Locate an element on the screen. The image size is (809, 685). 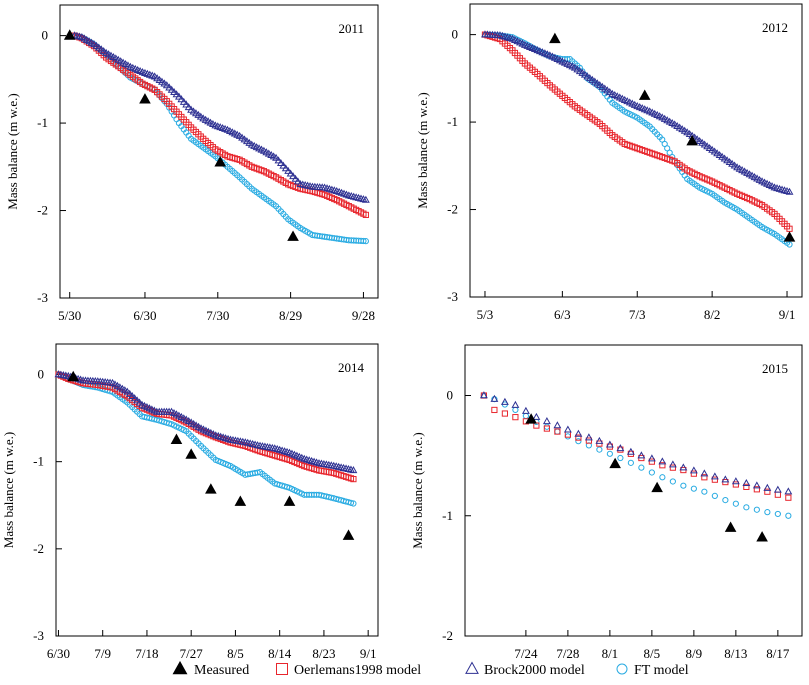
x-tick-label: 8/23 is located at coordinates (323, 653).